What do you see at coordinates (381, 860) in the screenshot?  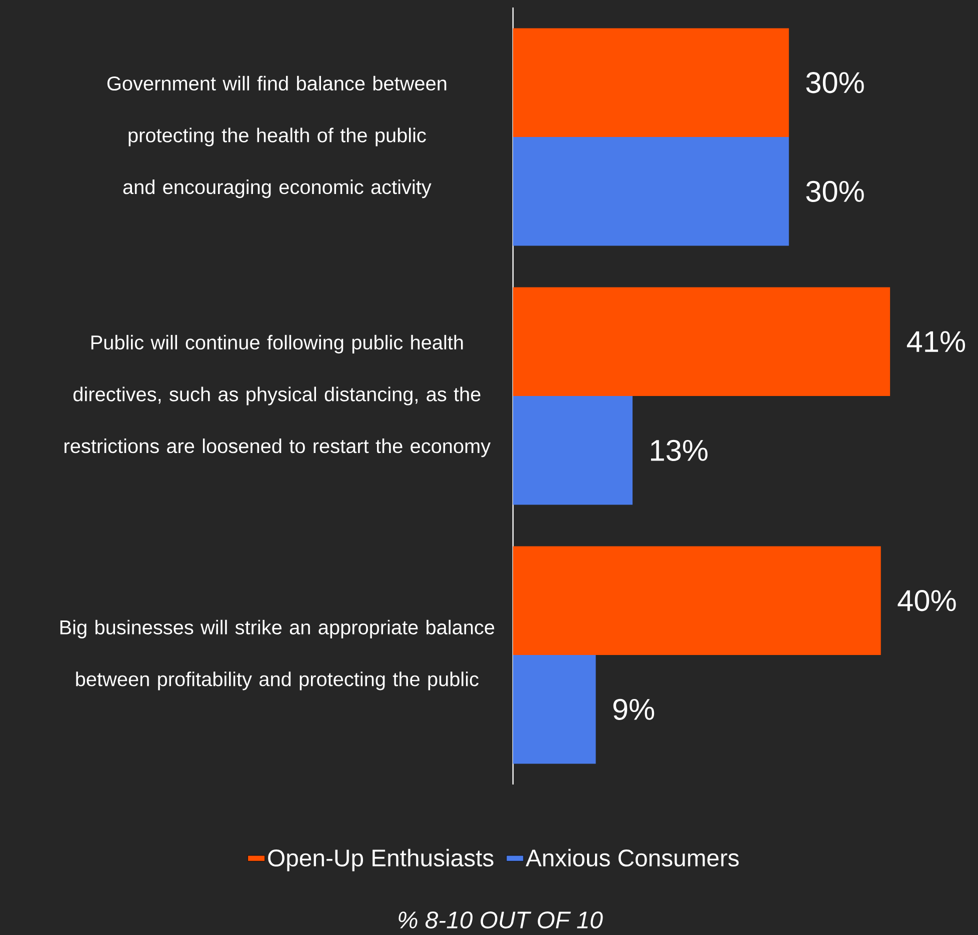 I see `legend-label: Open-Up Enthusiasts` at bounding box center [381, 860].